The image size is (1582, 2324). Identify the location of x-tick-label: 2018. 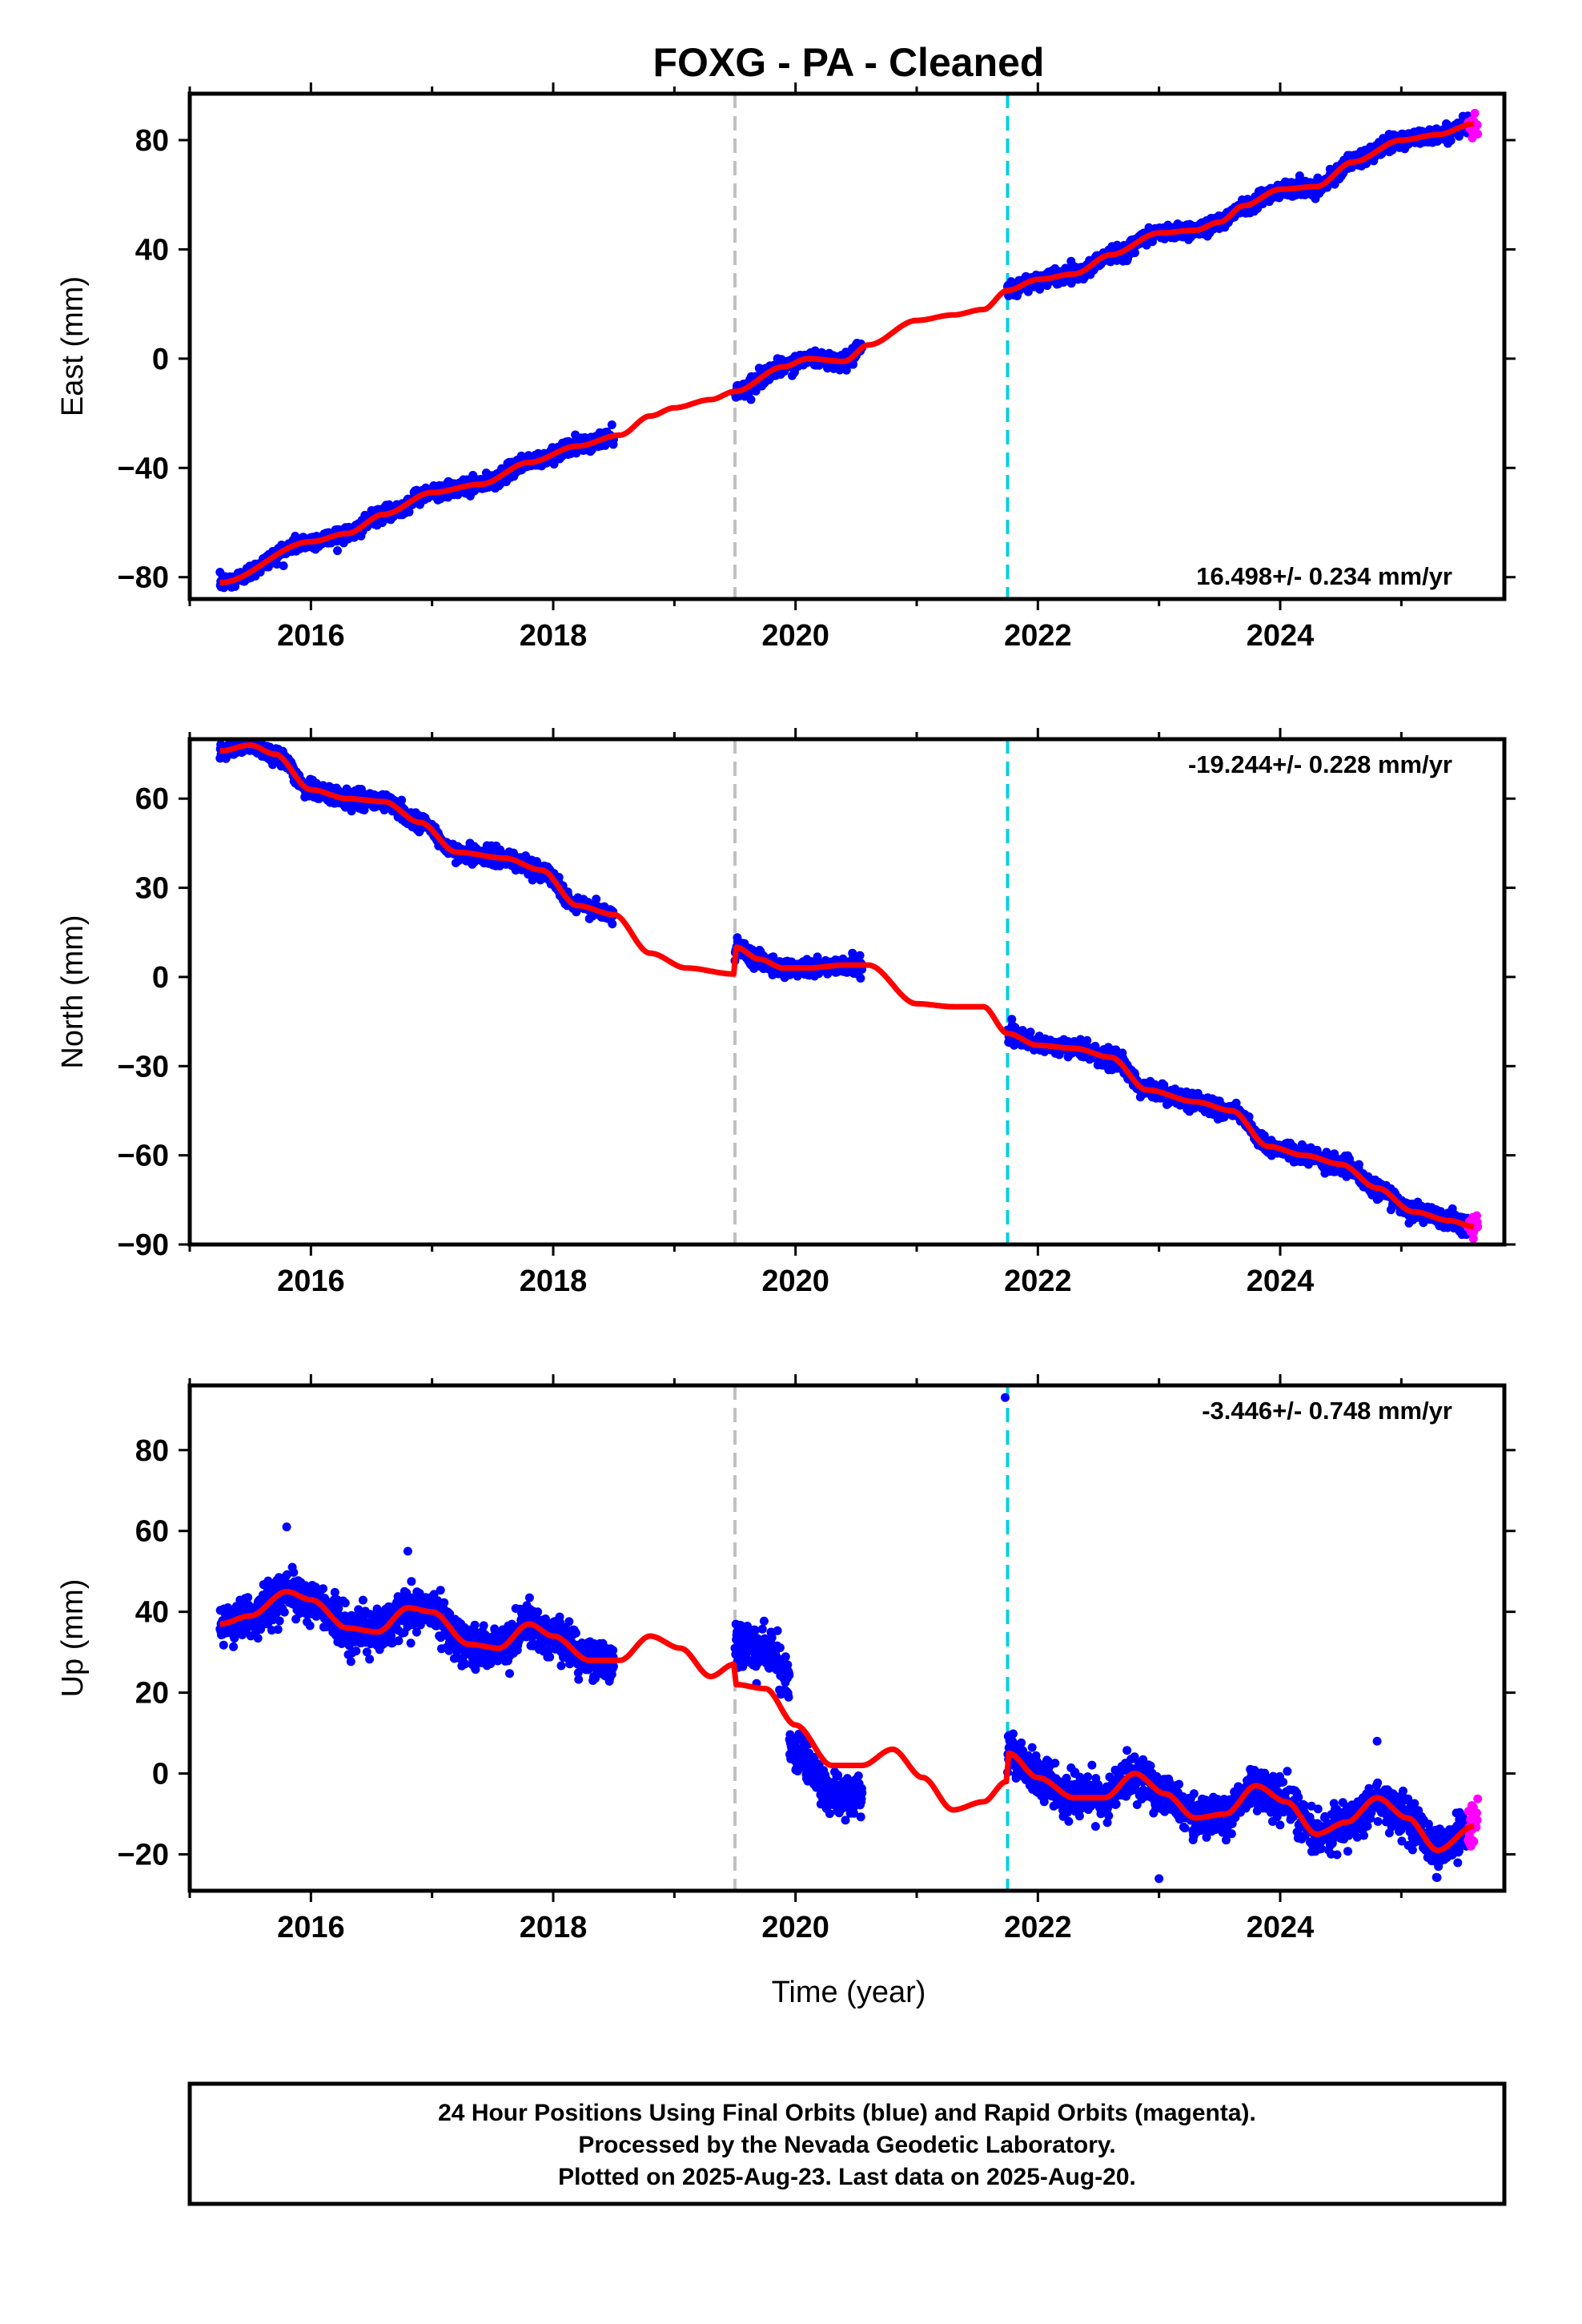
(554, 636).